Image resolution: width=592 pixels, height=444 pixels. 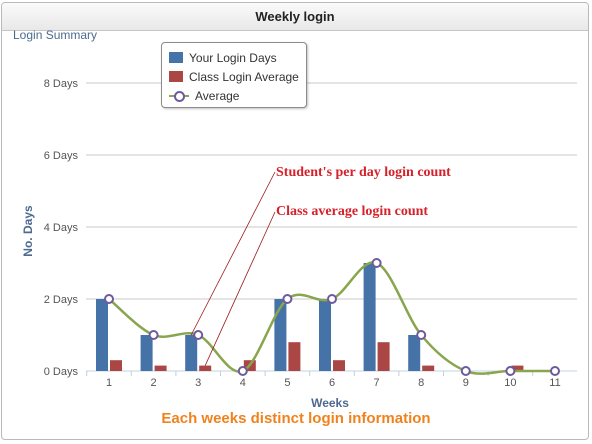 What do you see at coordinates (240, 288) in the screenshot?
I see `annotation-leader-class` at bounding box center [240, 288].